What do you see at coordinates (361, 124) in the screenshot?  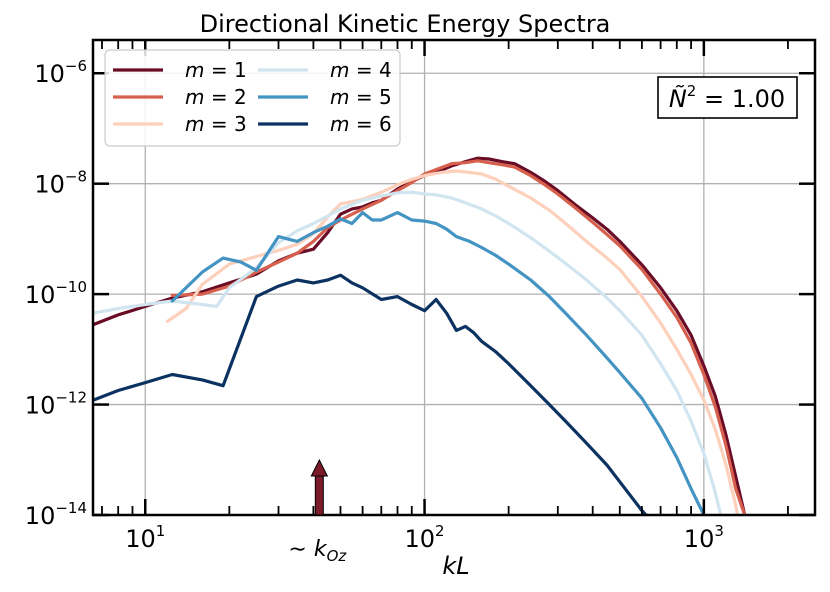 I see `legend-entry-label: m = 6` at bounding box center [361, 124].